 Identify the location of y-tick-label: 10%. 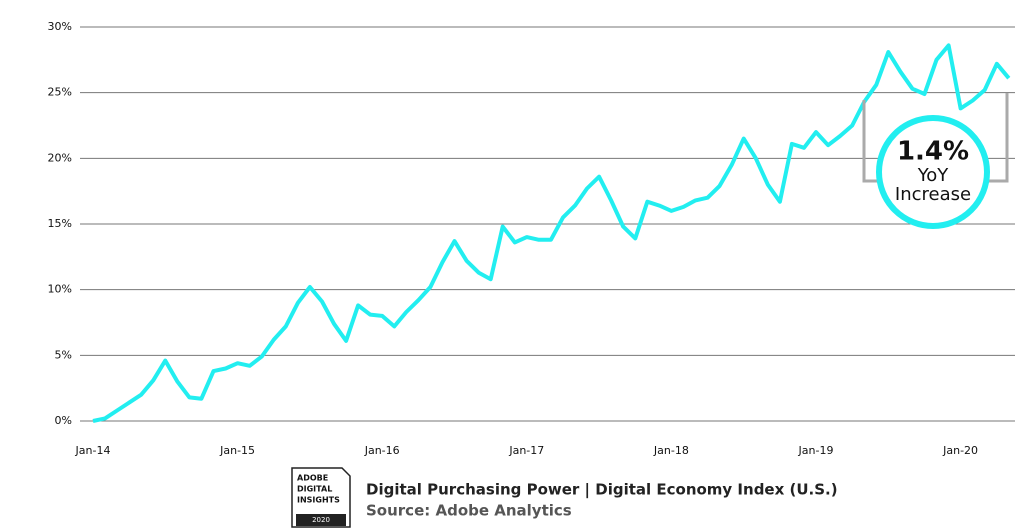
(60, 289).